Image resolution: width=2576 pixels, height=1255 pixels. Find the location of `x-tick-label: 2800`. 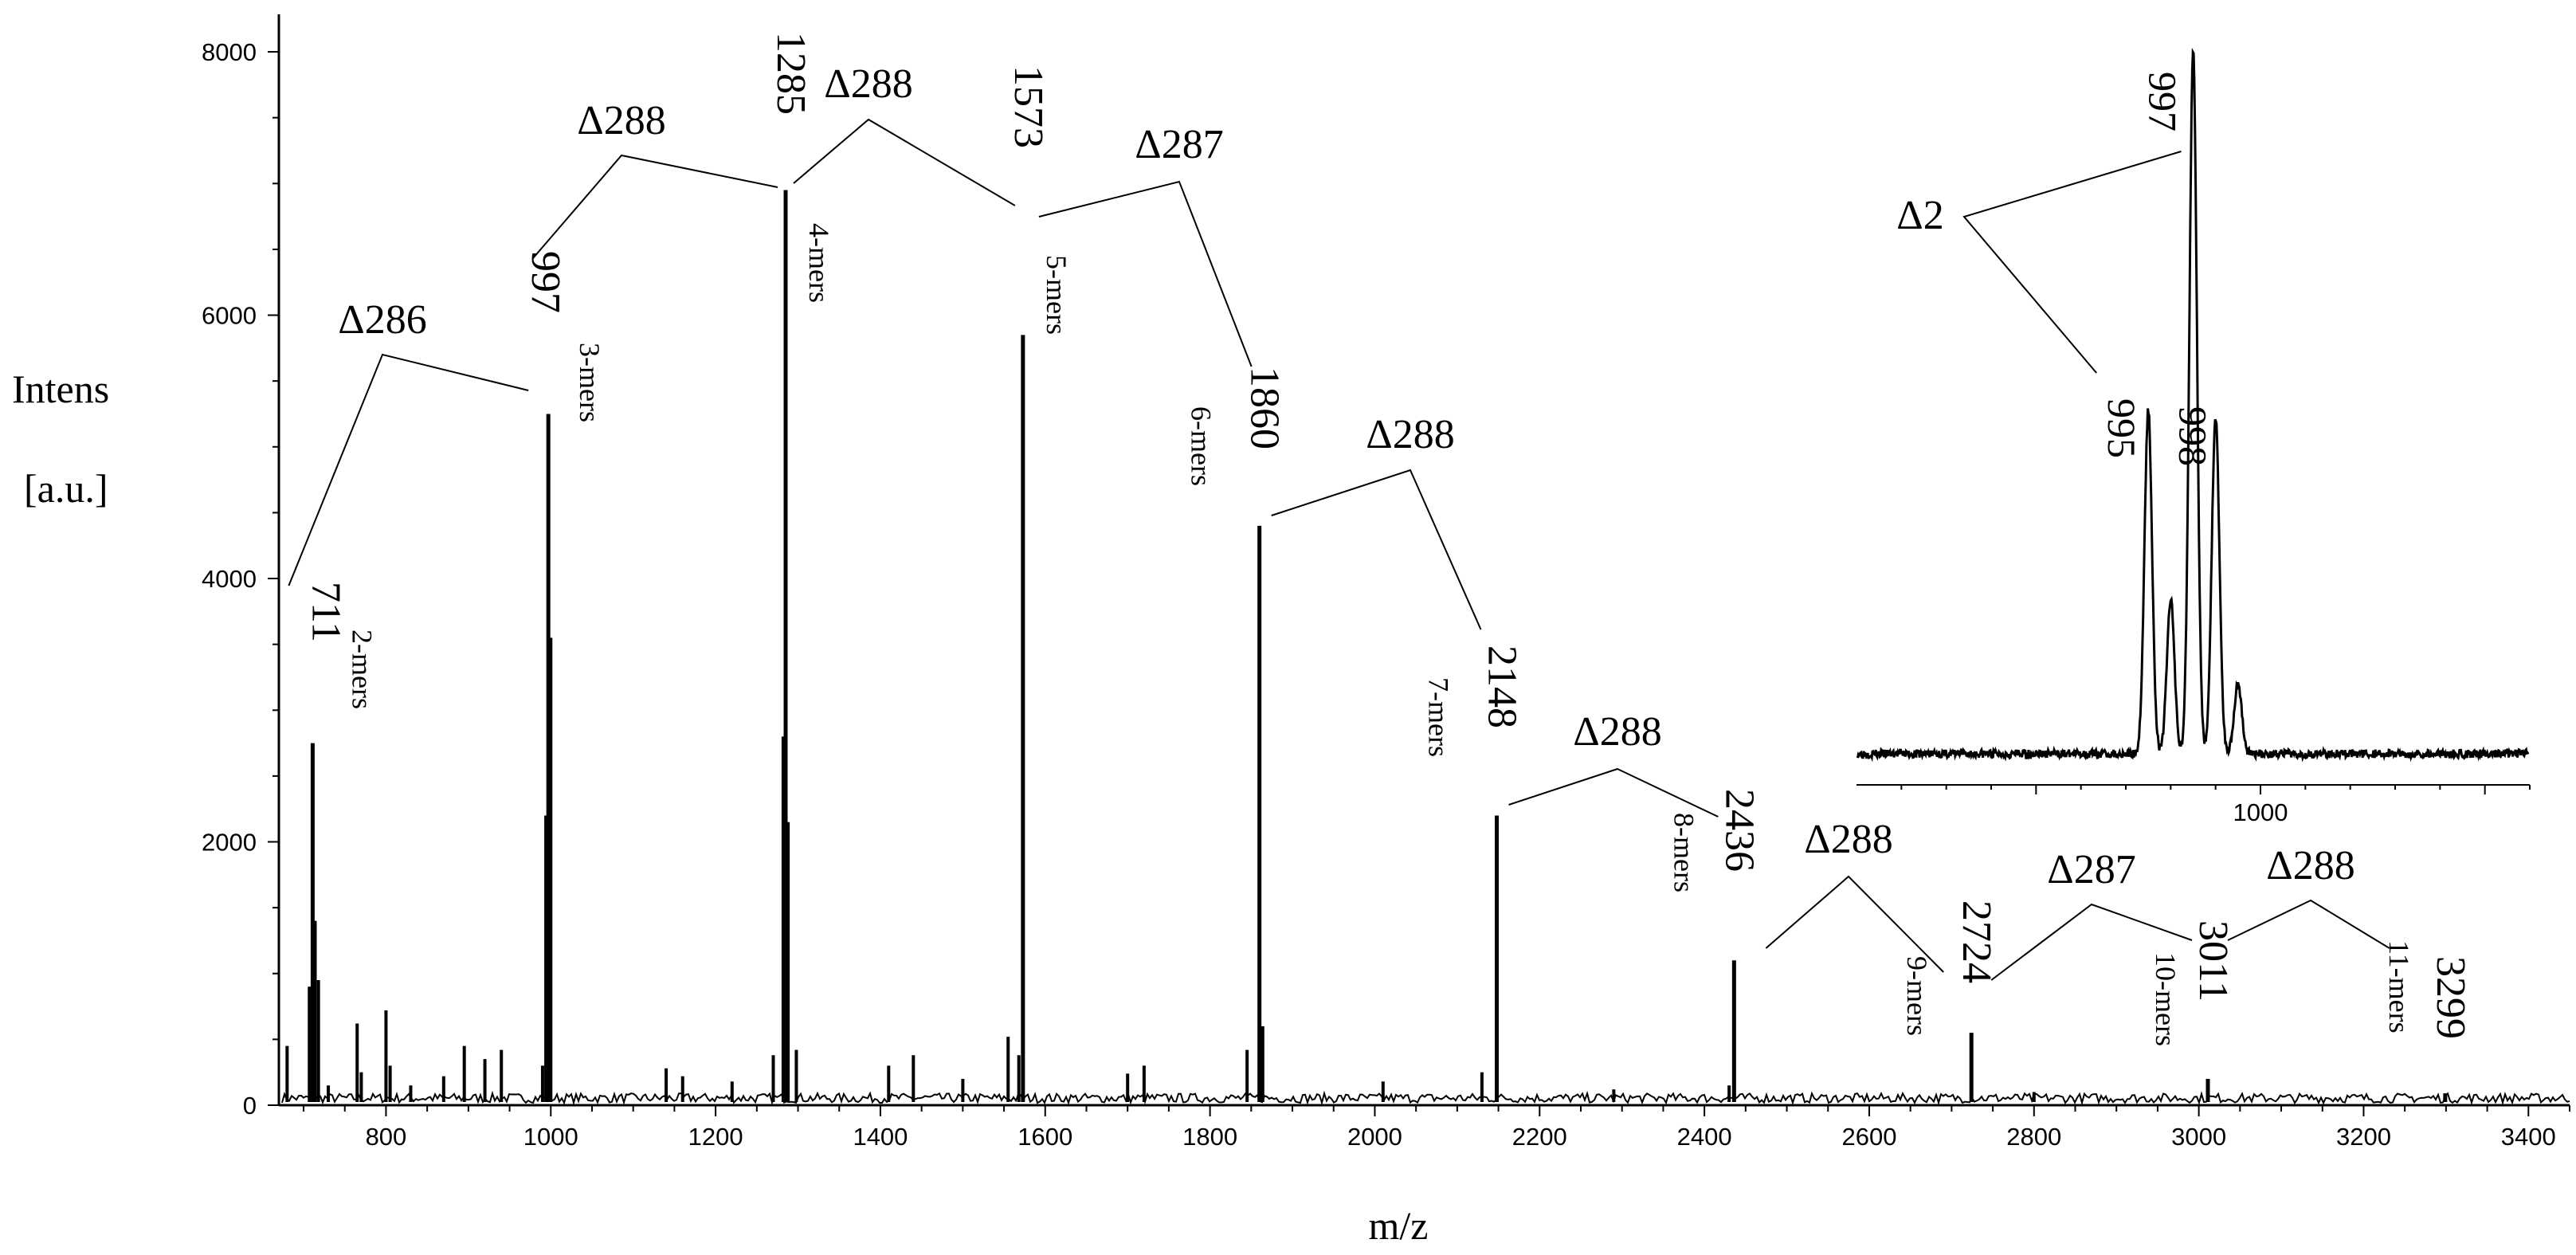

x-tick-label: 2800 is located at coordinates (2033, 1137).